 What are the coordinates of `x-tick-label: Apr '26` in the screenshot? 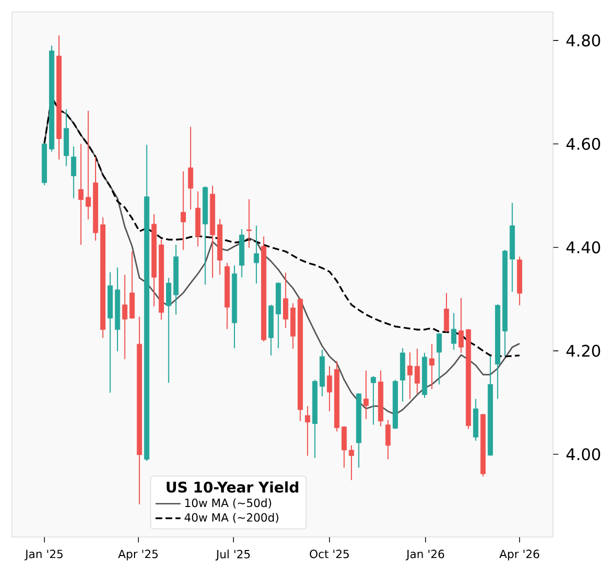 It's located at (519, 555).